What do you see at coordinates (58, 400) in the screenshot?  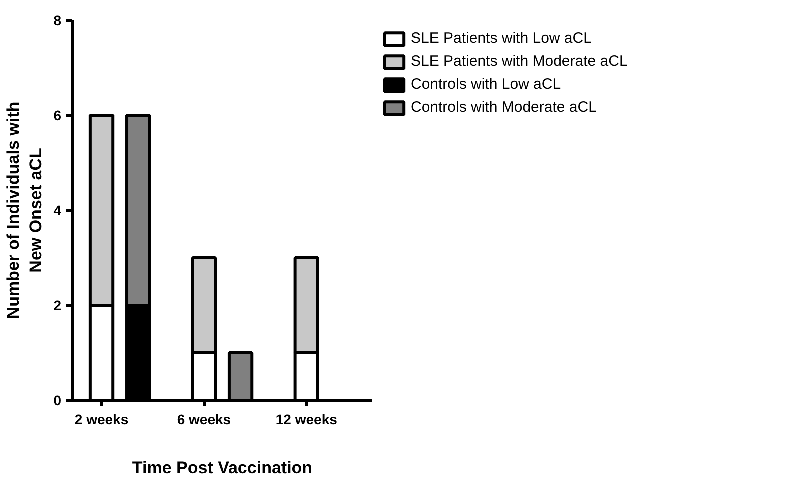 I see `y-tick-label: 0` at bounding box center [58, 400].